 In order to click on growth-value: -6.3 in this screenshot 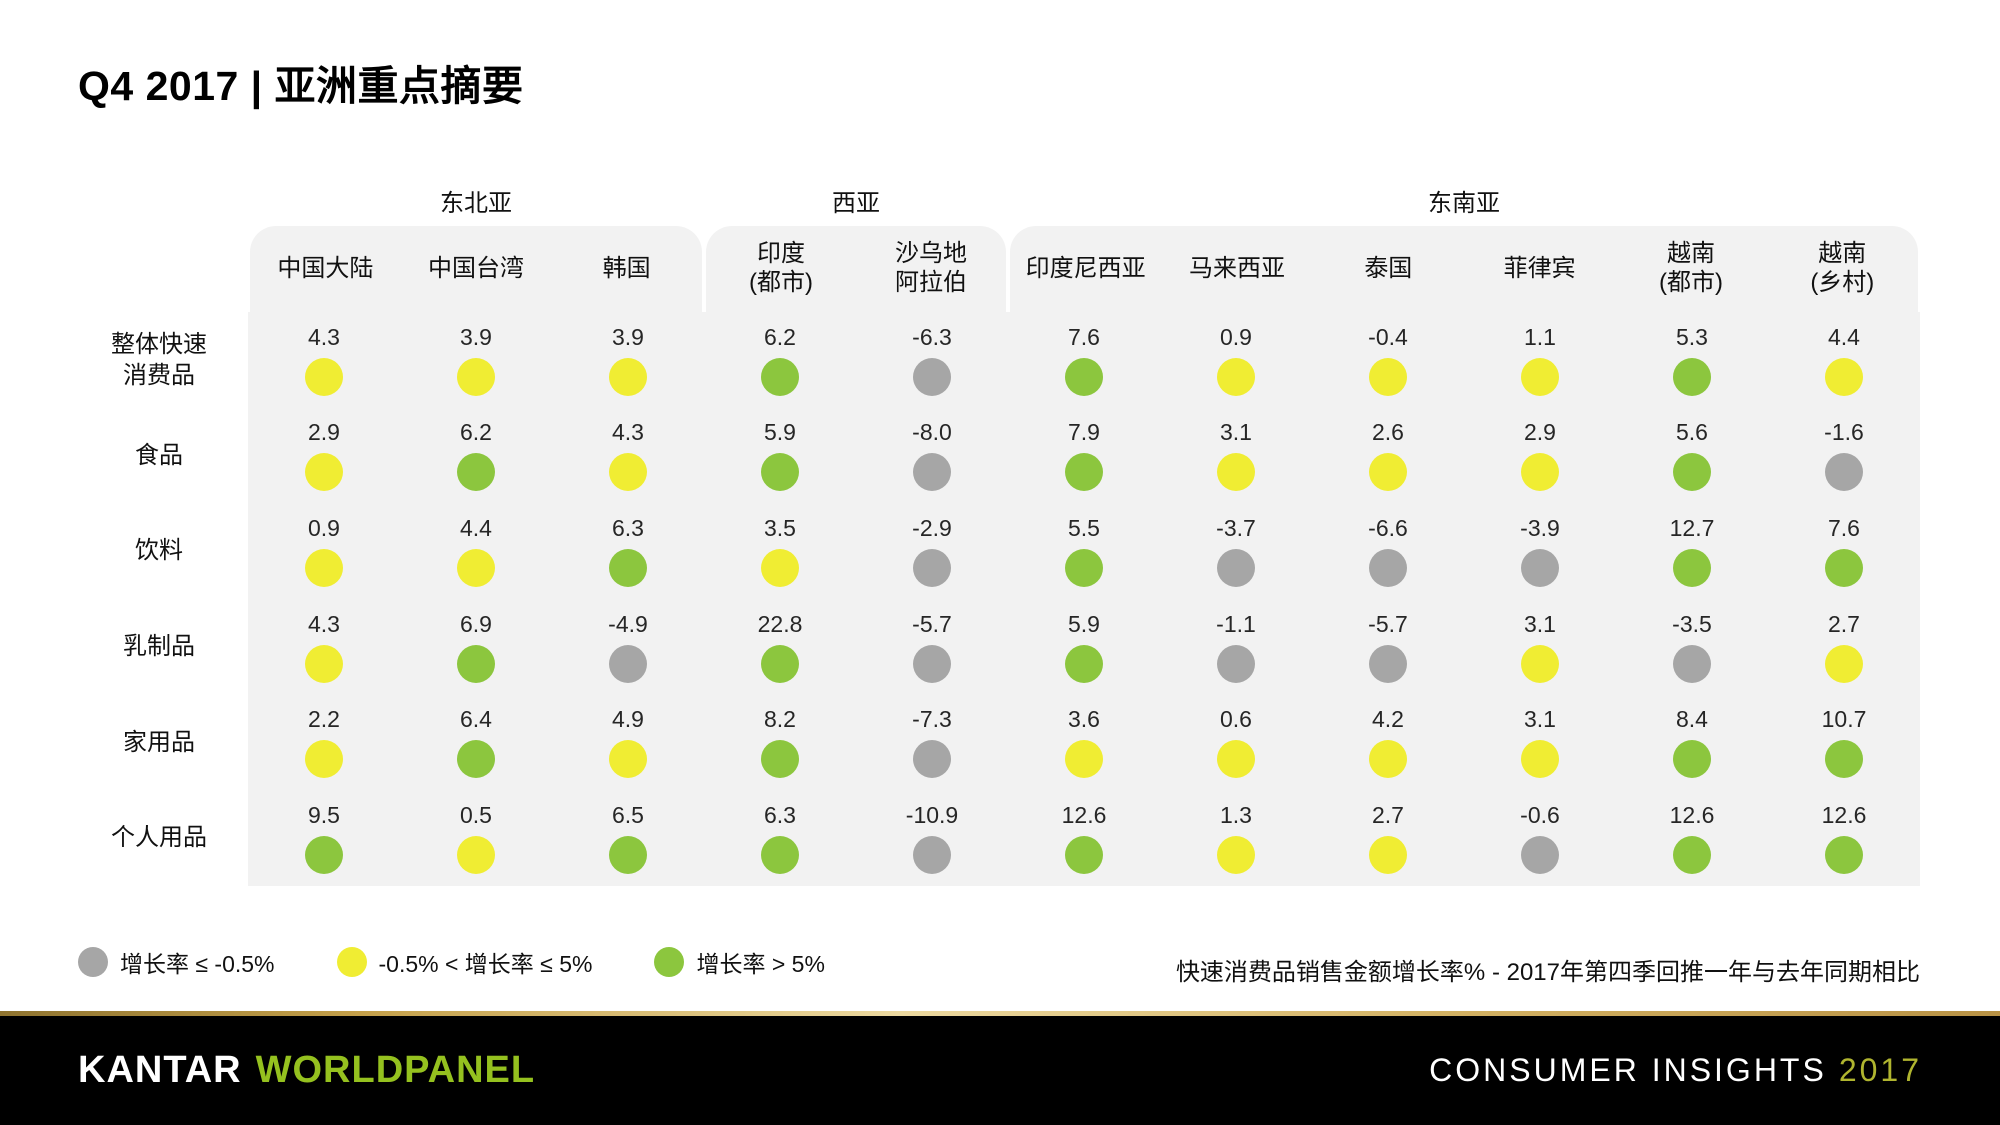, I will do `click(932, 336)`.